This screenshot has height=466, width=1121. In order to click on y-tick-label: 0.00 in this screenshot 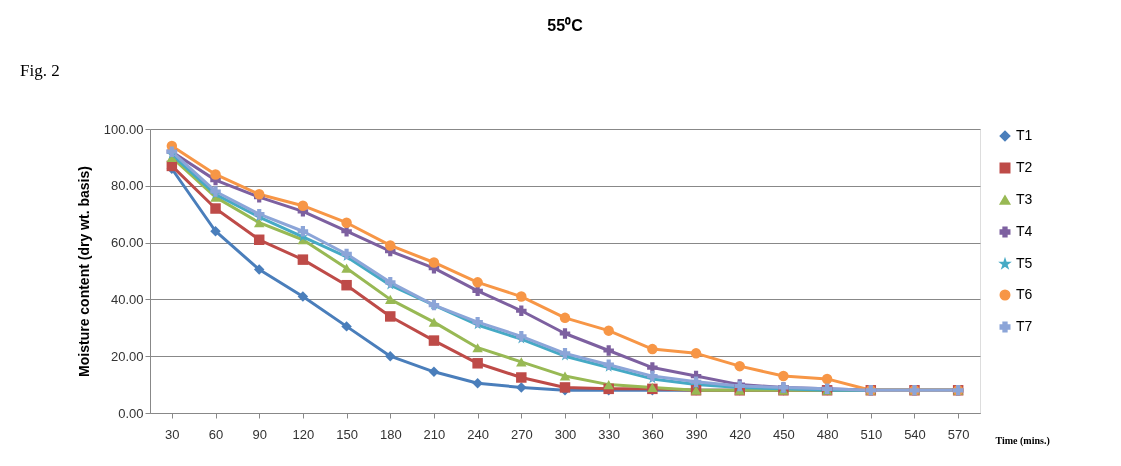, I will do `click(131, 413)`.